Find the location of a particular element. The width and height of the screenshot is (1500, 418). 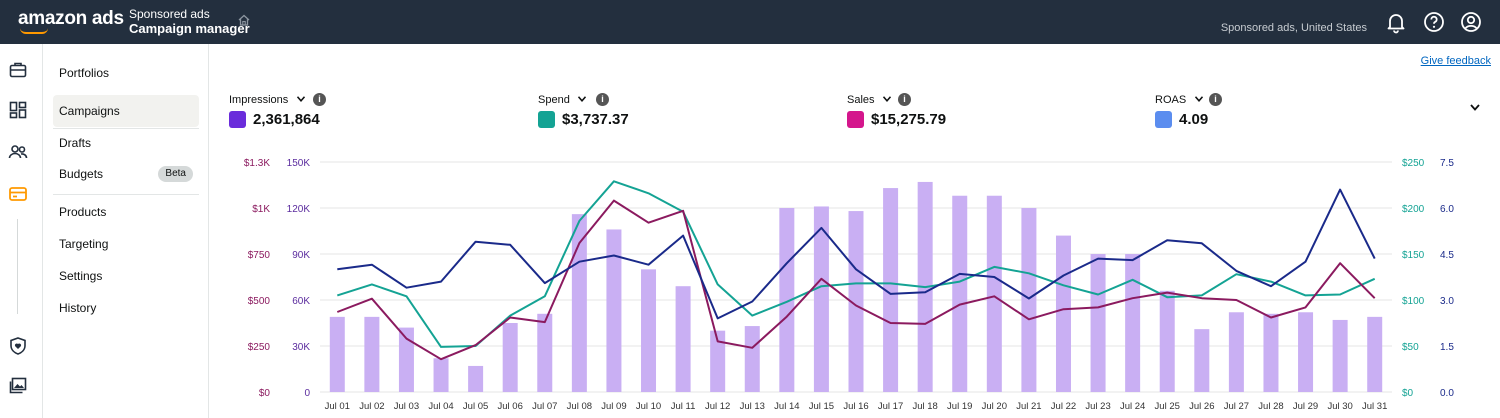

nav-item-portfolios: Portfolios is located at coordinates (84, 73).